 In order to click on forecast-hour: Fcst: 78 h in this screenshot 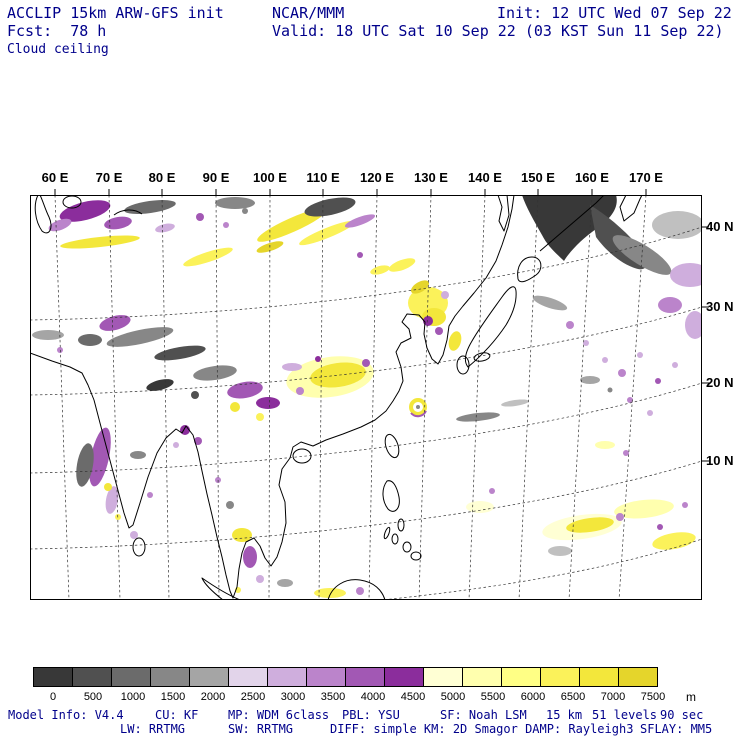, I will do `click(57, 31)`.